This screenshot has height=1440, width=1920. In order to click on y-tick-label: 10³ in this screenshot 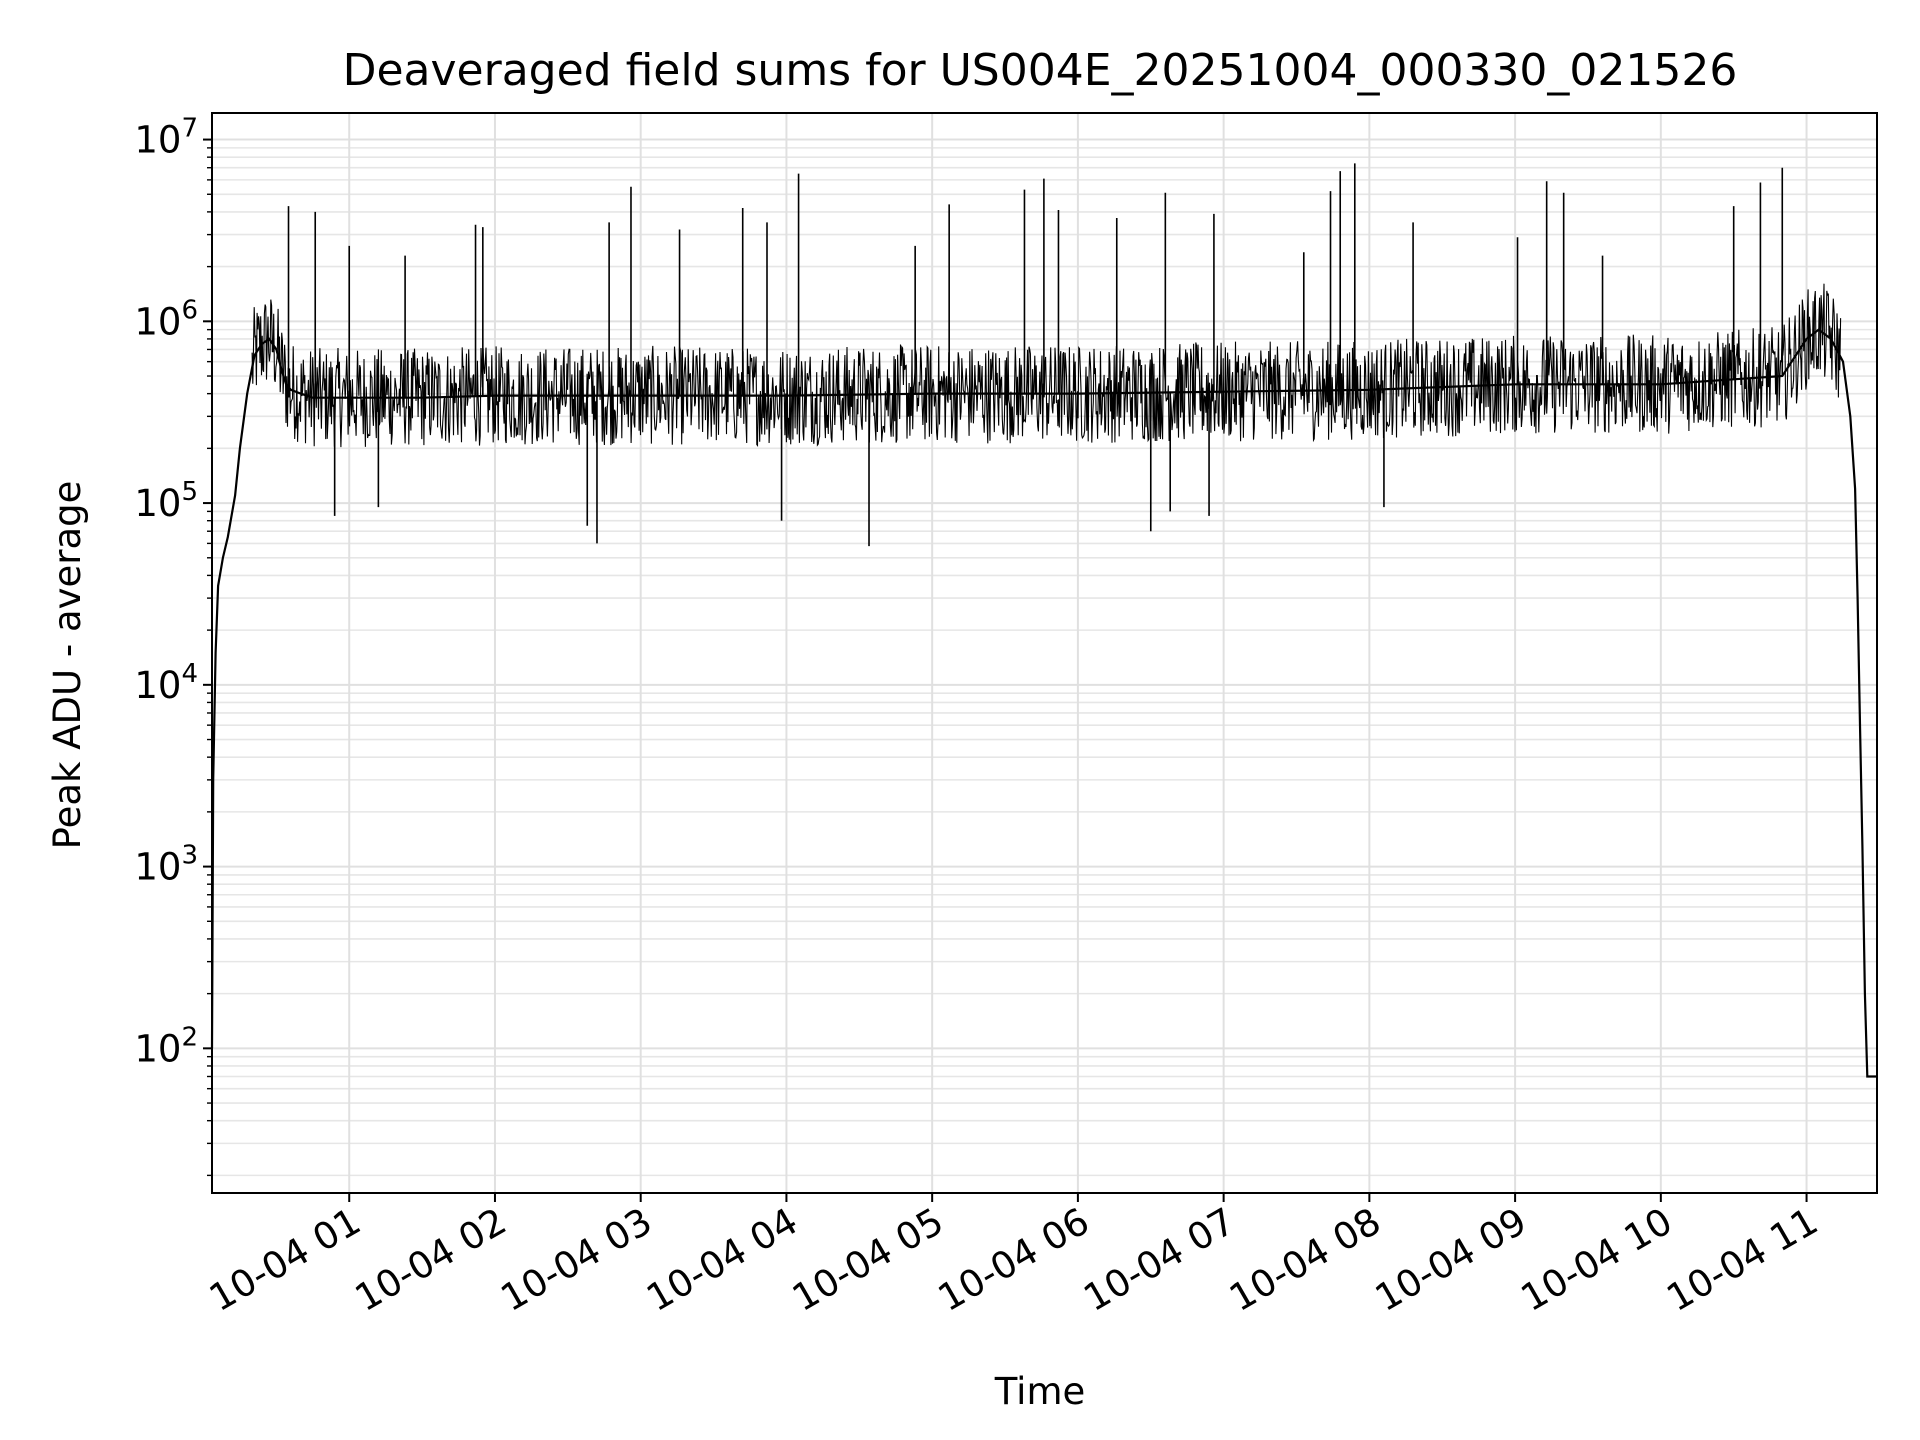, I will do `click(166, 865)`.